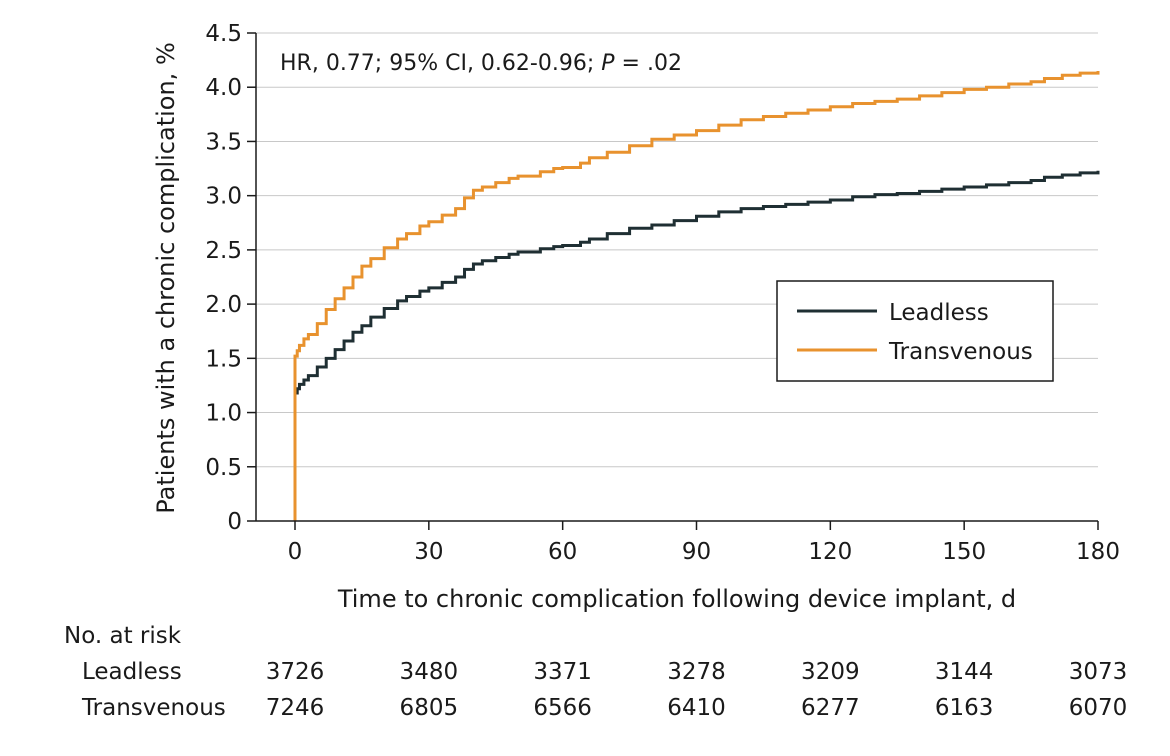  I want to click on x-tick-label-0: 0, so click(295, 552).